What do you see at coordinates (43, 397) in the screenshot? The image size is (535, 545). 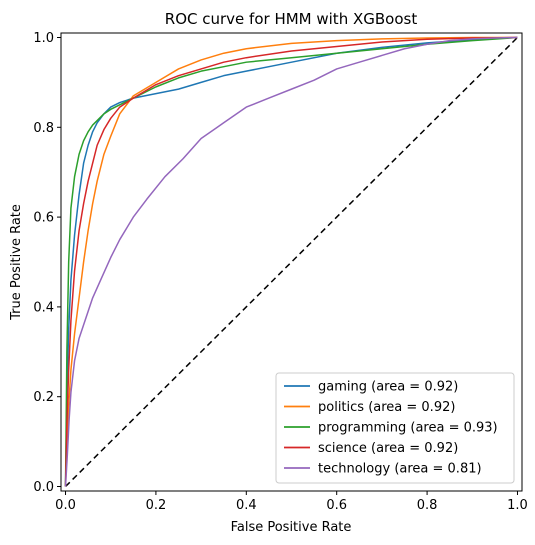 I see `y-tick-label: 0.2` at bounding box center [43, 397].